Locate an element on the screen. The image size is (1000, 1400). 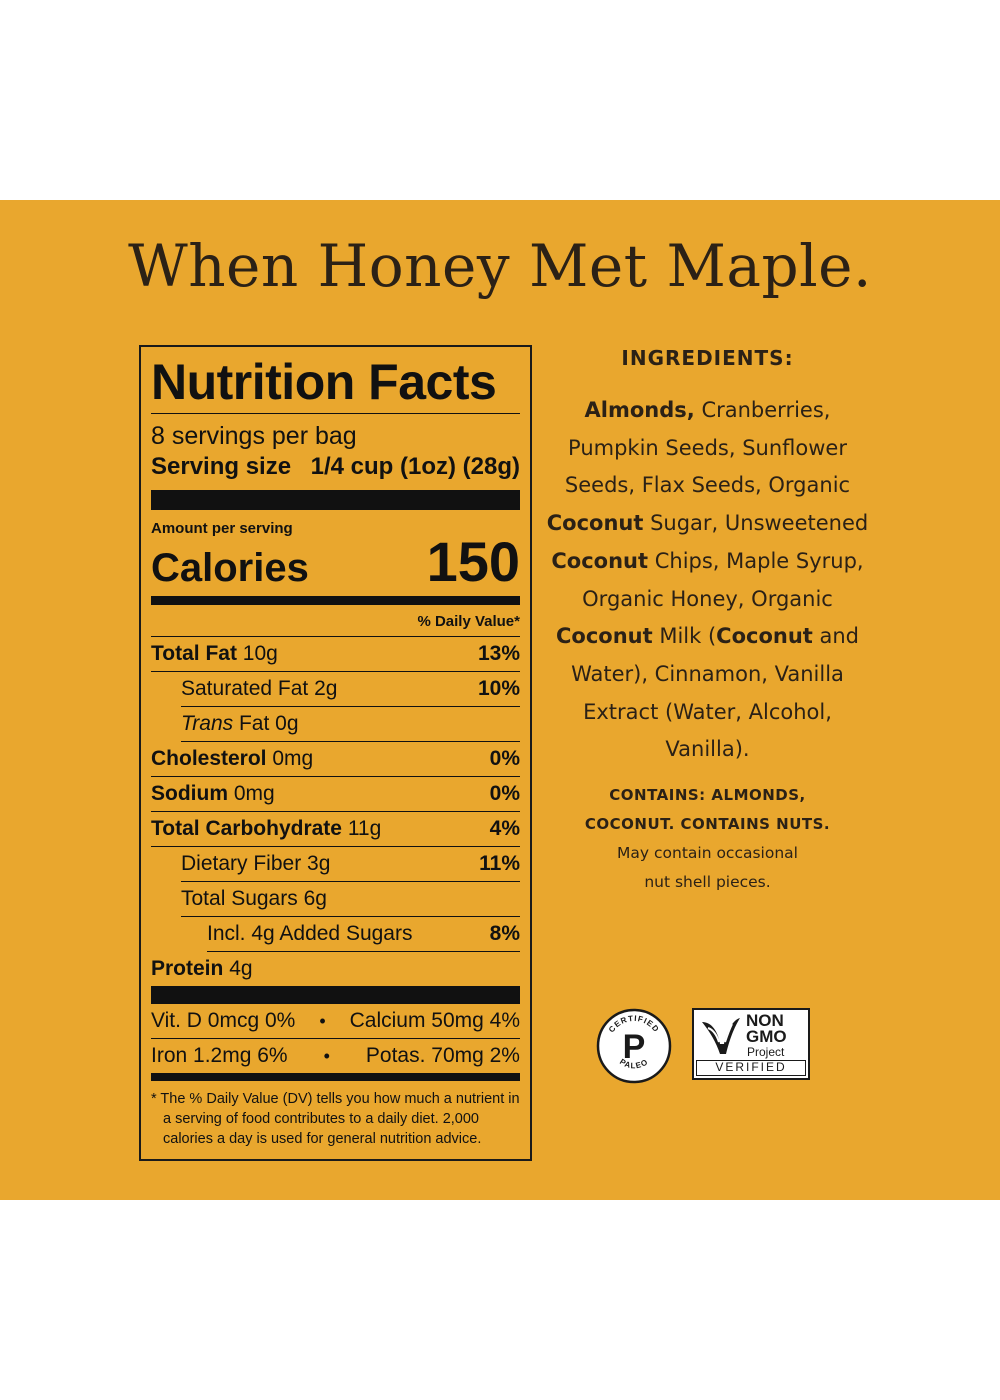
nutrient-dv: 4% is located at coordinates (504, 828).